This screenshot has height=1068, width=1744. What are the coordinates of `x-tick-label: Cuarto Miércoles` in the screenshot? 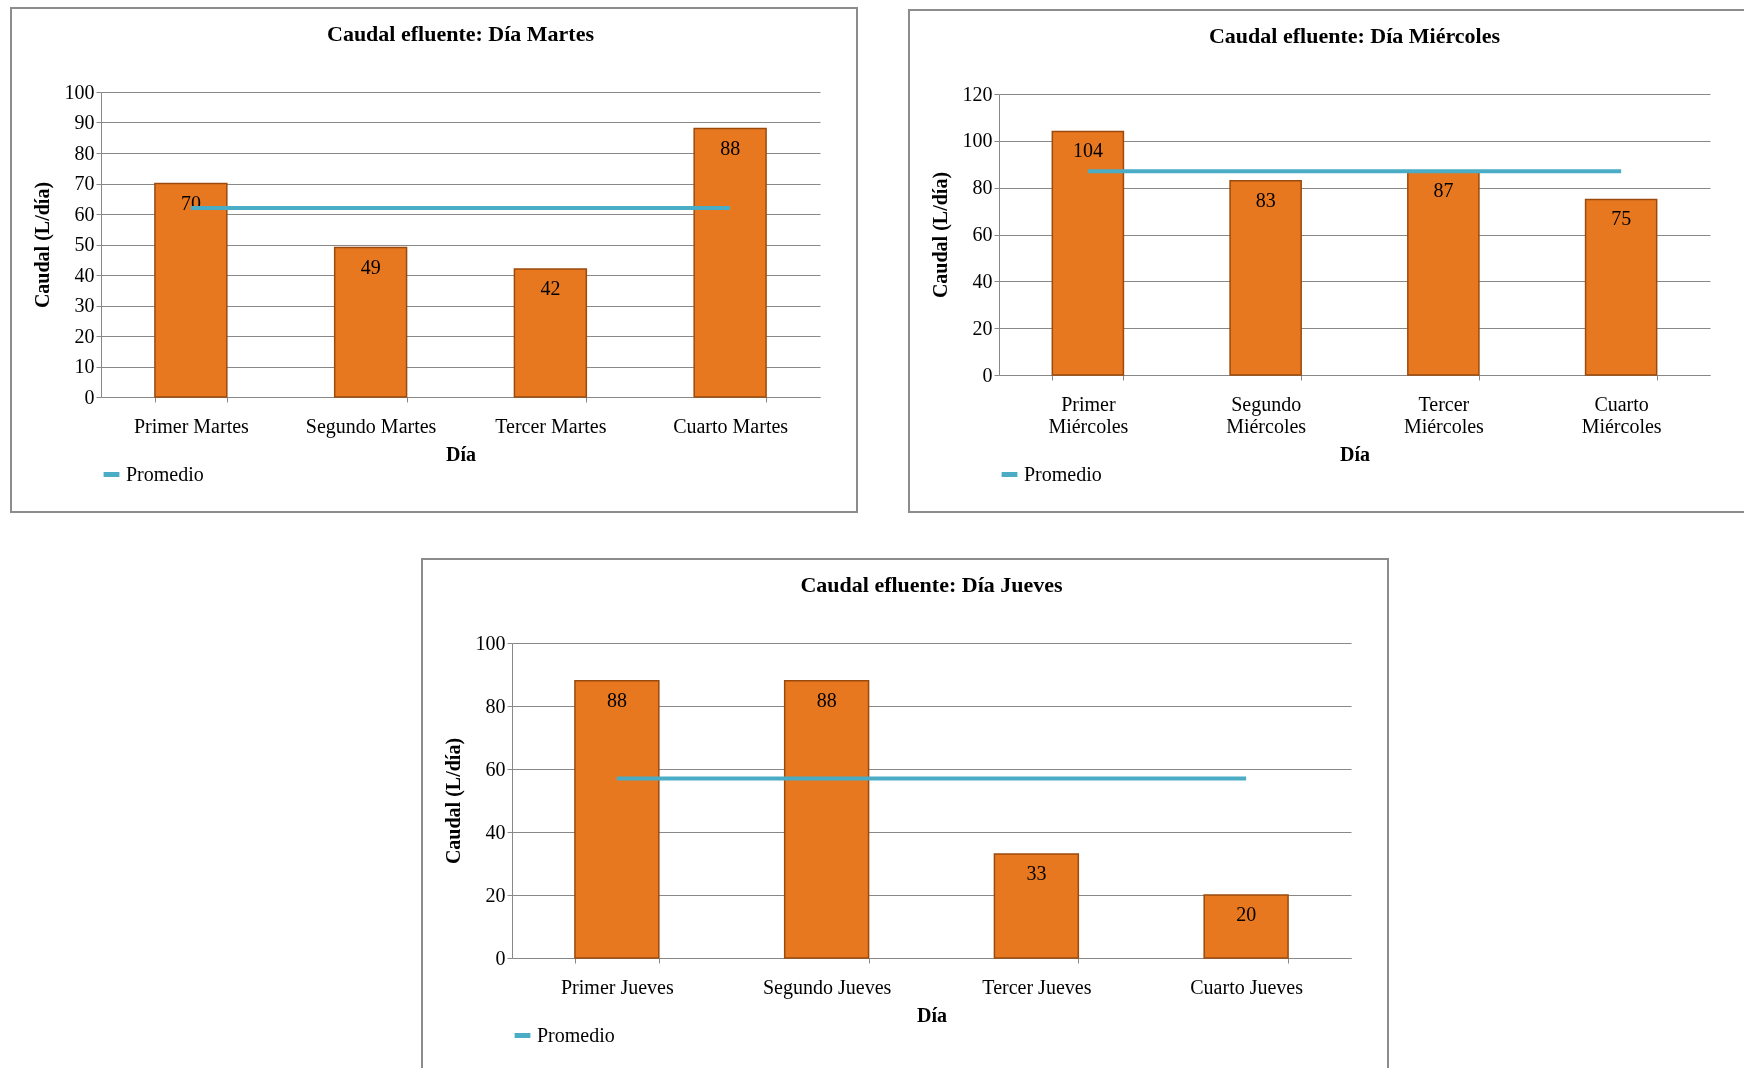 It's located at (1621, 414).